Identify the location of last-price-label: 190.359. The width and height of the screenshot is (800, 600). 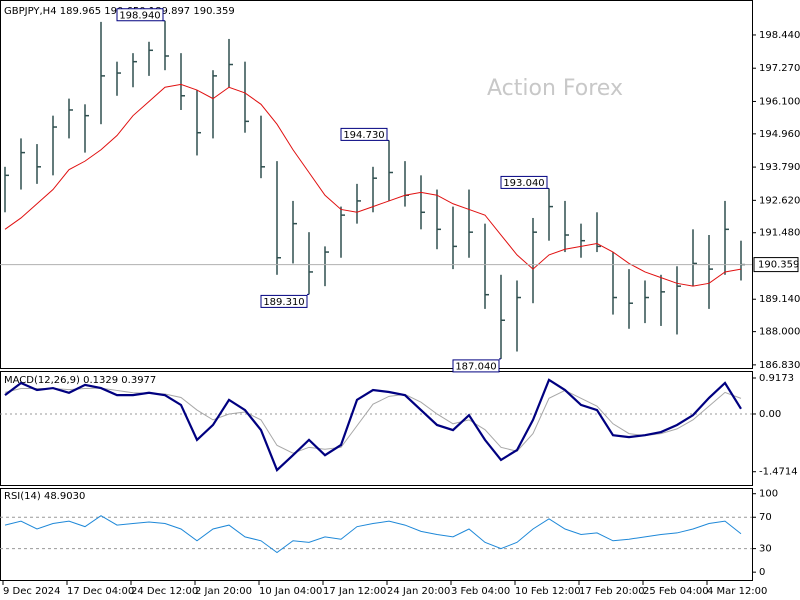
(778, 265).